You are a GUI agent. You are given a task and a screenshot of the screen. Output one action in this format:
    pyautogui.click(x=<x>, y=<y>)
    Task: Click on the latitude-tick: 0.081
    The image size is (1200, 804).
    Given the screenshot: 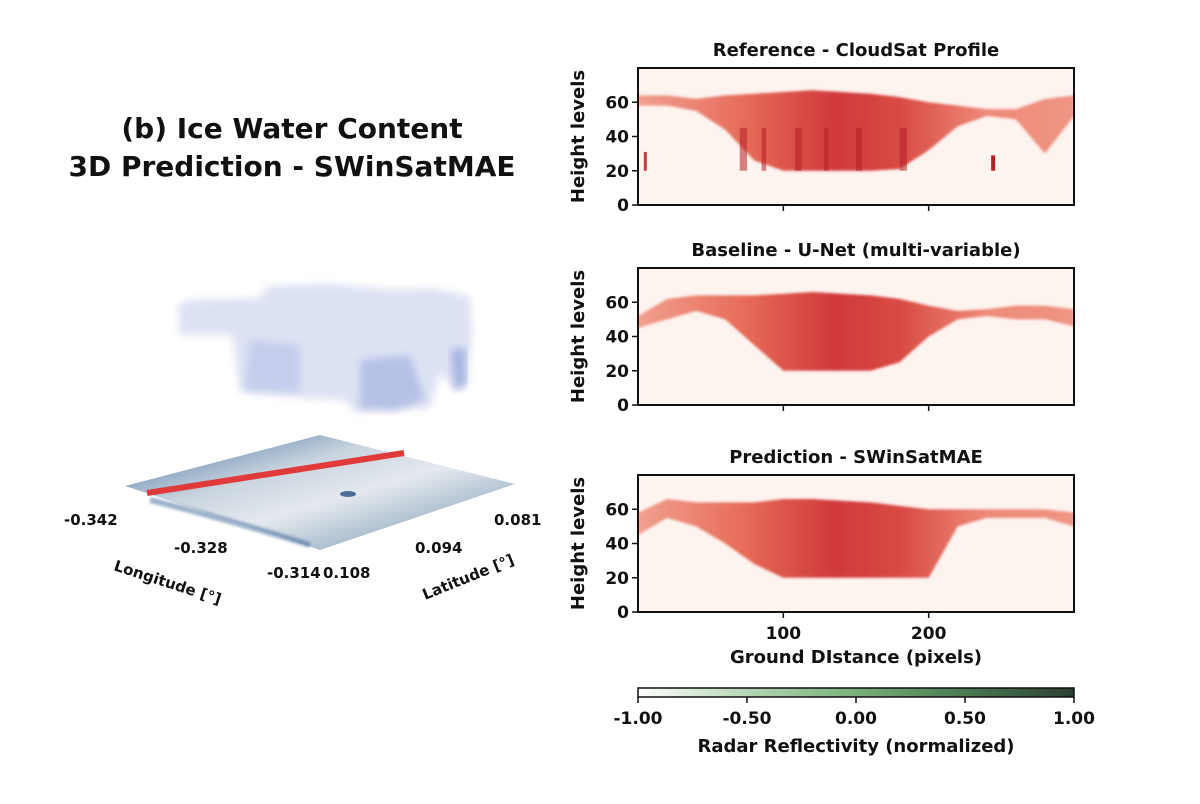 What is the action you would take?
    pyautogui.click(x=517, y=520)
    